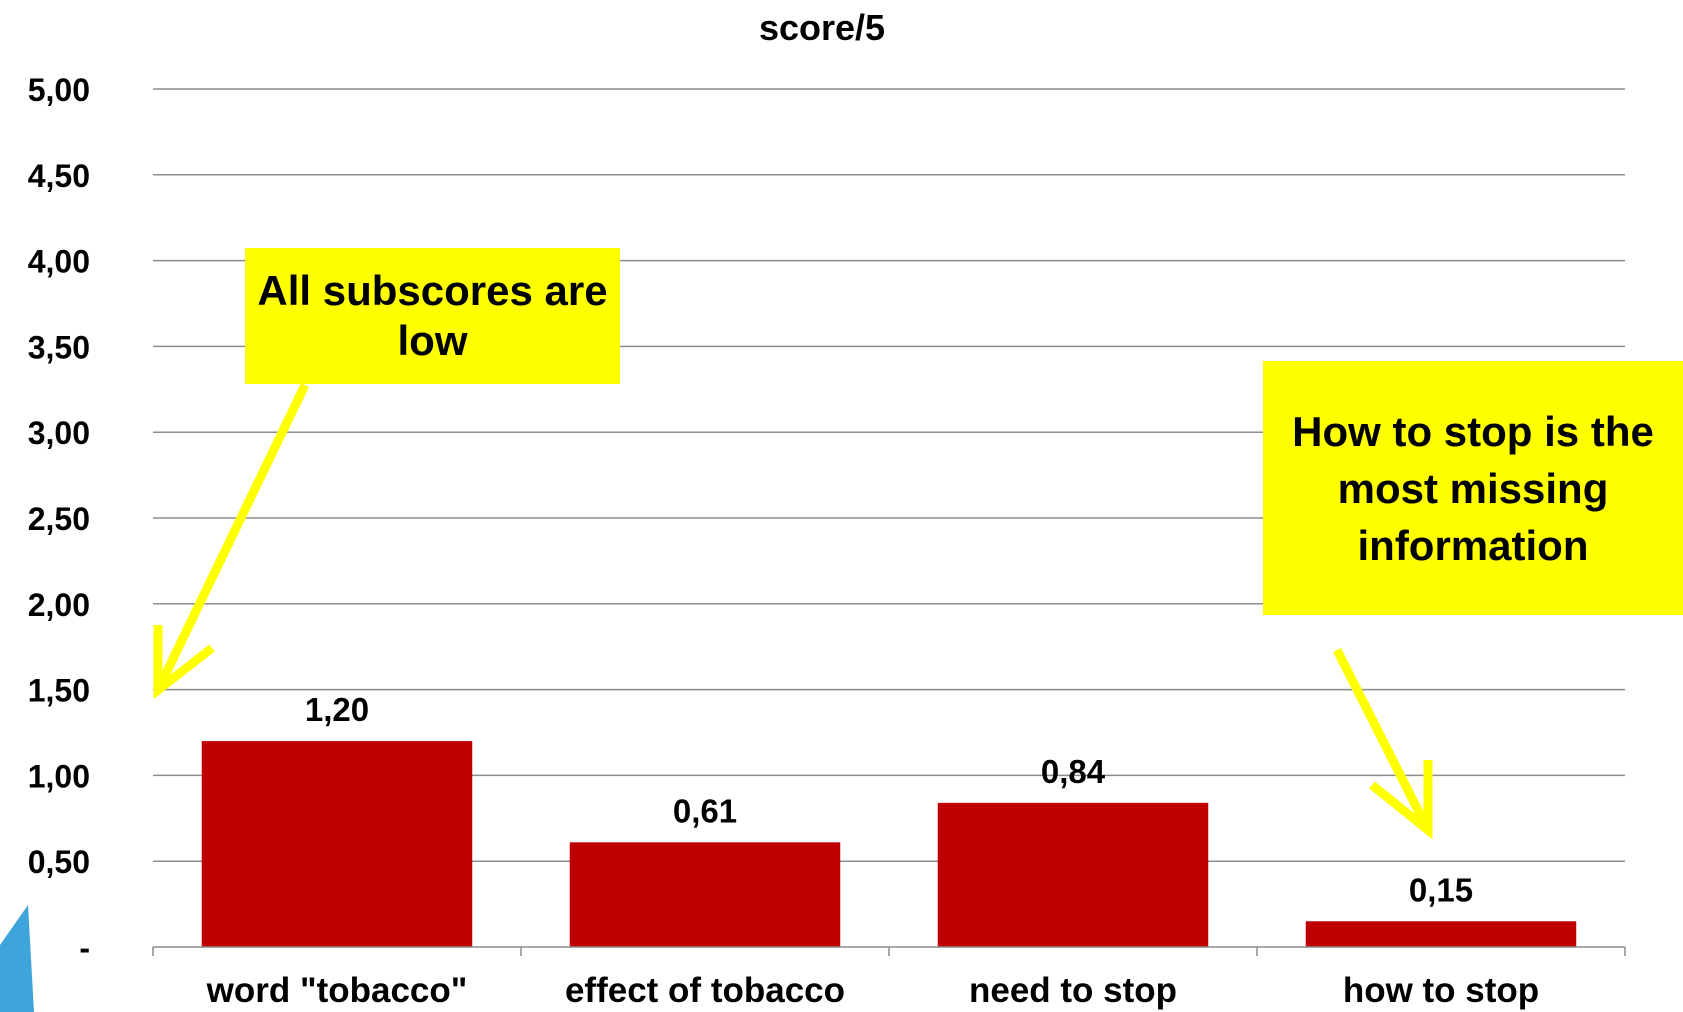 The image size is (1683, 1012). Describe the element at coordinates (59, 262) in the screenshot. I see `y-tick-label: 4,00` at that location.